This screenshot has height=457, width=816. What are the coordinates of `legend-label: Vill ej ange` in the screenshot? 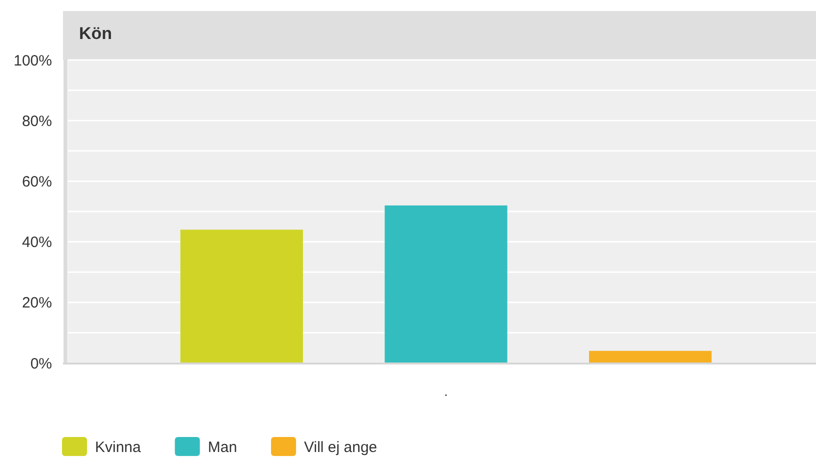 It's located at (341, 447).